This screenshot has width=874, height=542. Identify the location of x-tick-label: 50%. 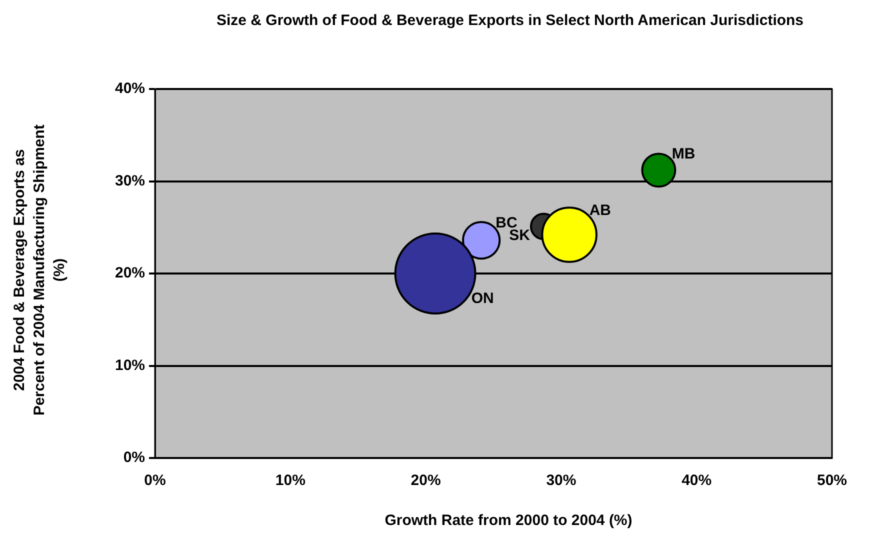
(832, 481).